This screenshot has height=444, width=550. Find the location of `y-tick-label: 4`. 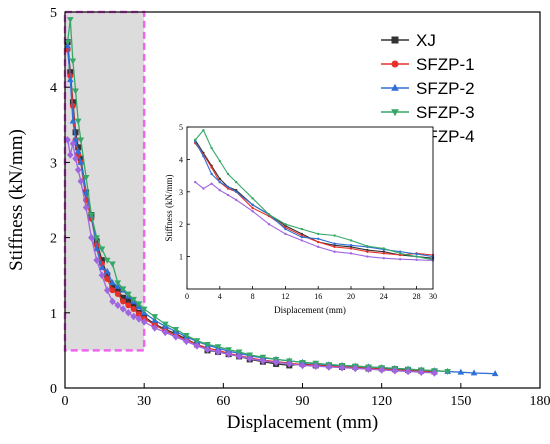

y-tick-label: 4 is located at coordinates (53, 88).